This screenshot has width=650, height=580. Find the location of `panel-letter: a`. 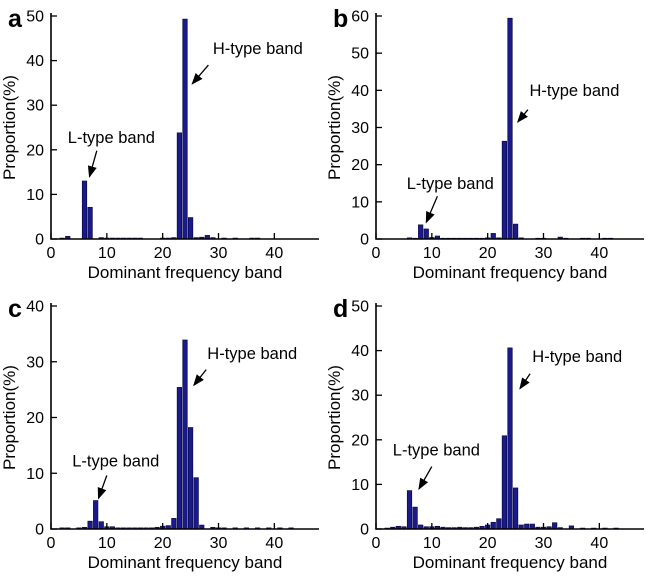

panel-letter: a is located at coordinates (15, 19).